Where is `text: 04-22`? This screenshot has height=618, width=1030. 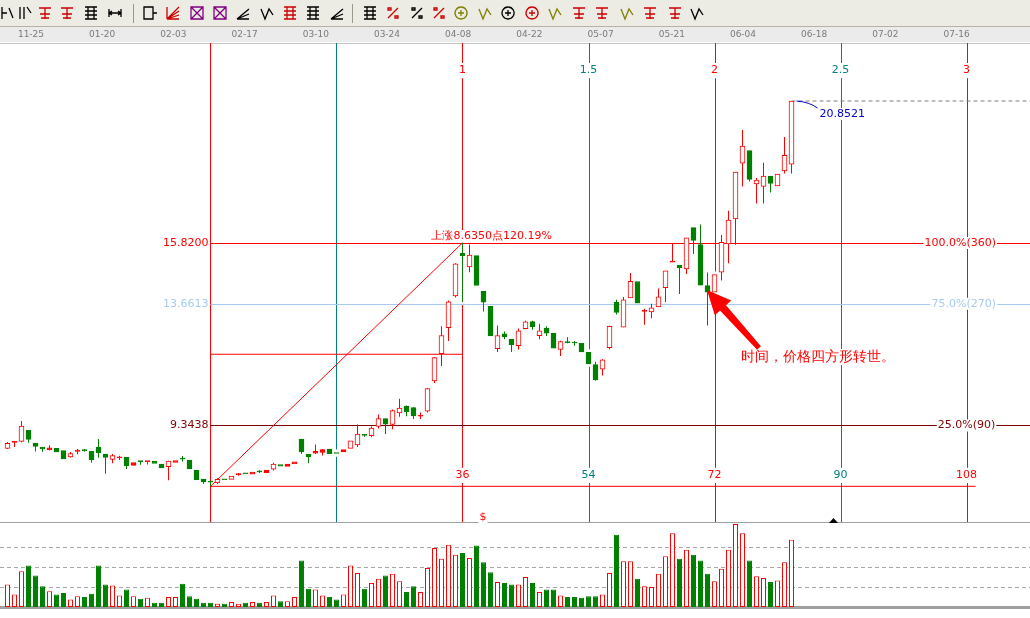 text: 04-22 is located at coordinates (529, 34).